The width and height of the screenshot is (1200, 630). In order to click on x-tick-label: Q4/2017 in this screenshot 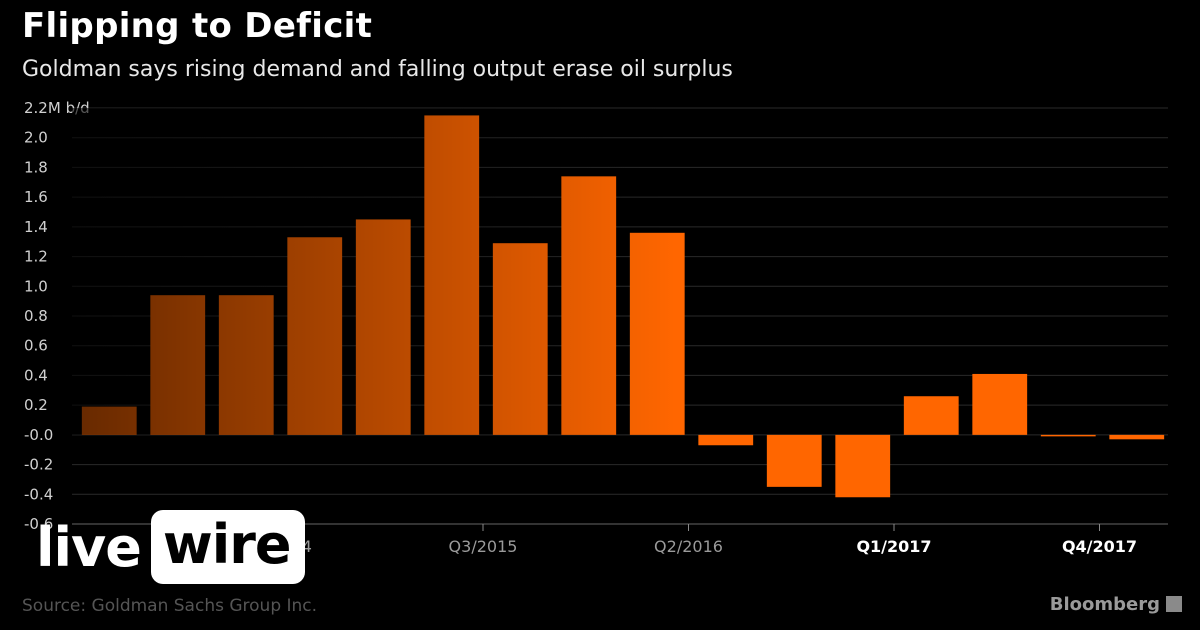, I will do `click(1099, 546)`.